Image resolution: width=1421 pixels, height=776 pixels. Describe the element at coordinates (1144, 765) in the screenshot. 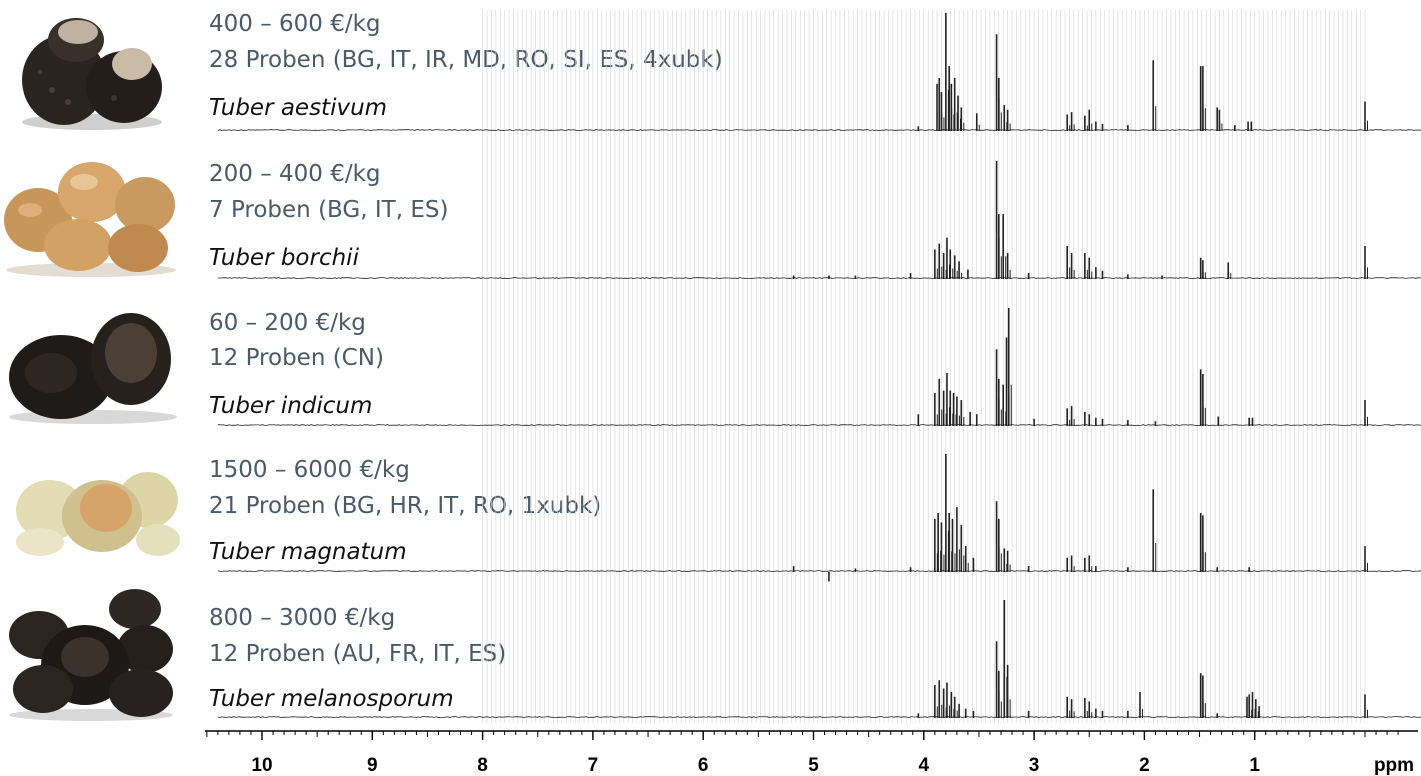

I see `x-axis-tick-label: 2` at that location.